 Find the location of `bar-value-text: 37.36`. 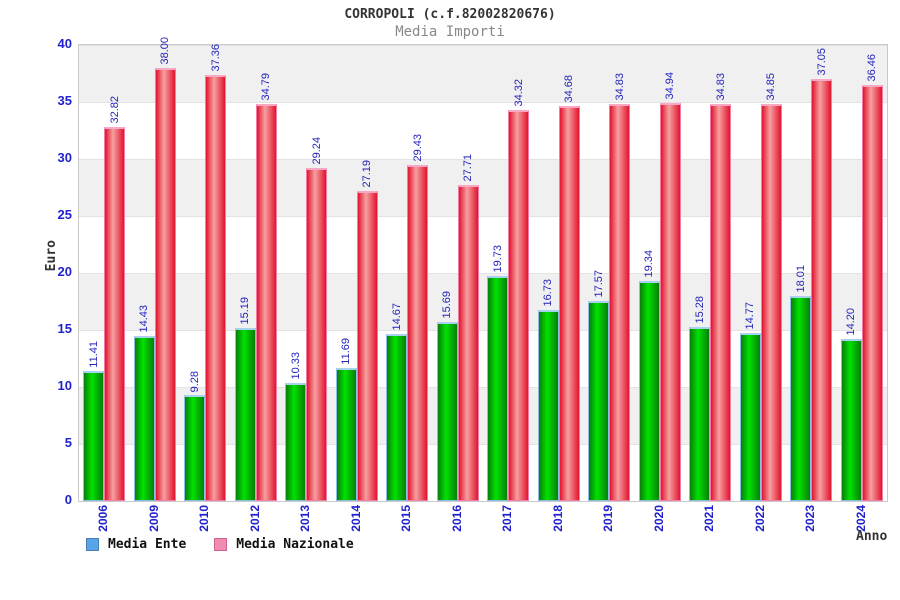

bar-value-text: 37.36 is located at coordinates (215, 58).